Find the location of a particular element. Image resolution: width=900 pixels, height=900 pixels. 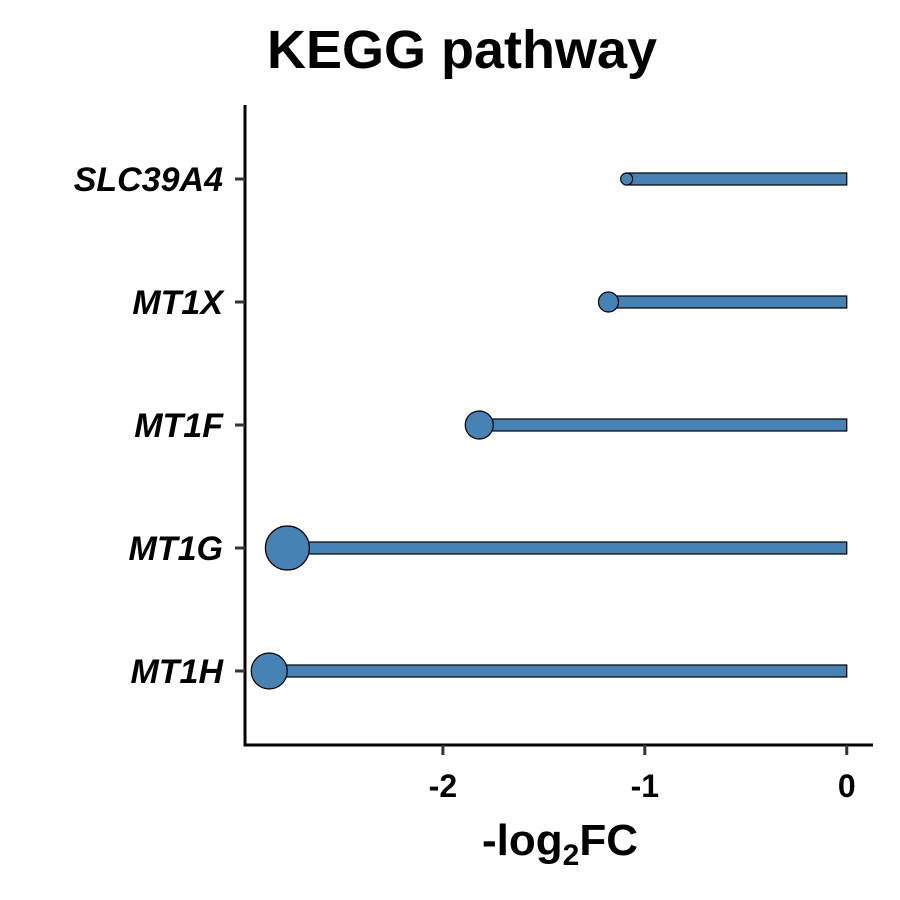

x-axis-ticks: -2 -1 0 is located at coordinates (642, 774).